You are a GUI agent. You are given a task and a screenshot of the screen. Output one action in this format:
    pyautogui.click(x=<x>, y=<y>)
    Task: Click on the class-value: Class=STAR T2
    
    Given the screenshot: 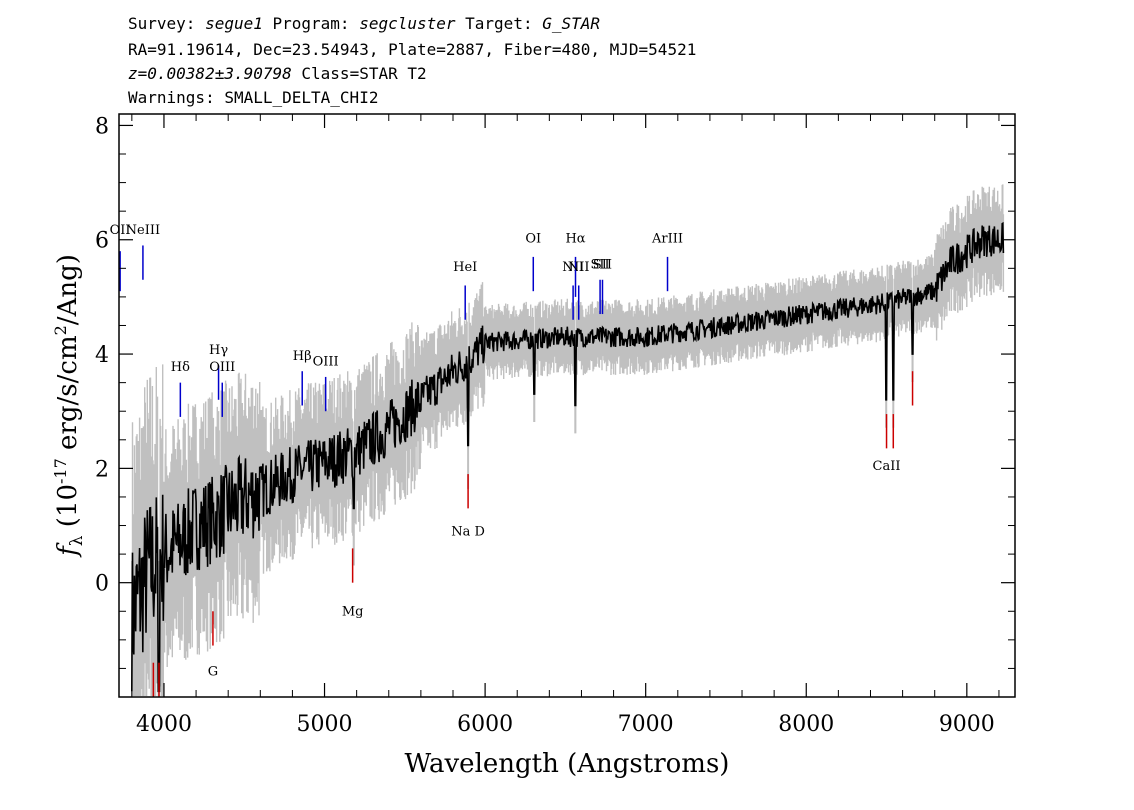 What is the action you would take?
    pyautogui.click(x=359, y=73)
    